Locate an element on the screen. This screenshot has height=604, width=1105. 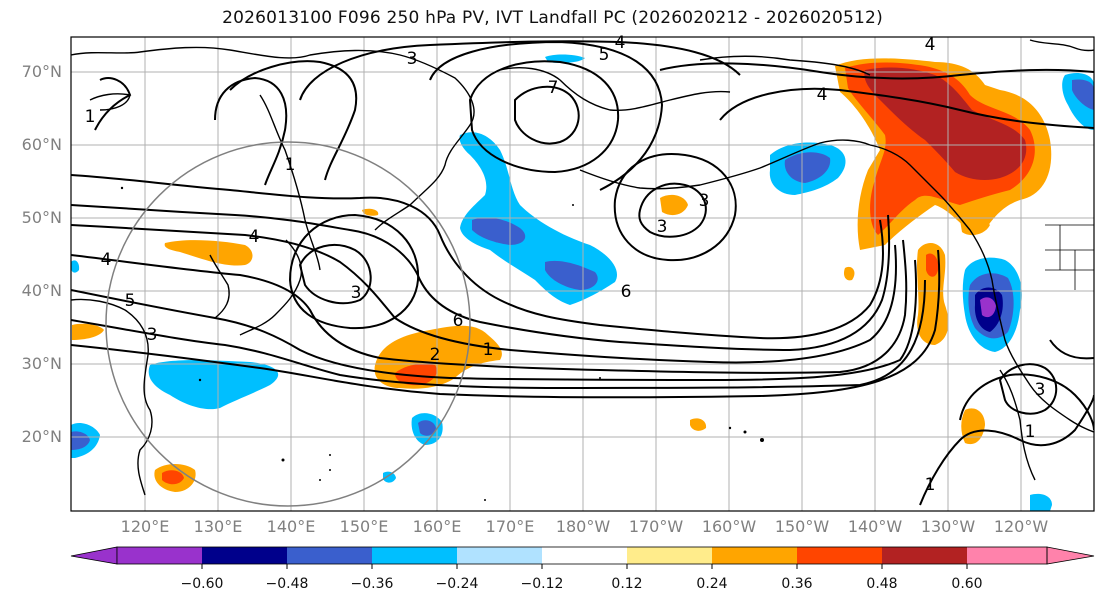
colorbar-tick-label: −0.24 is located at coordinates (457, 584).